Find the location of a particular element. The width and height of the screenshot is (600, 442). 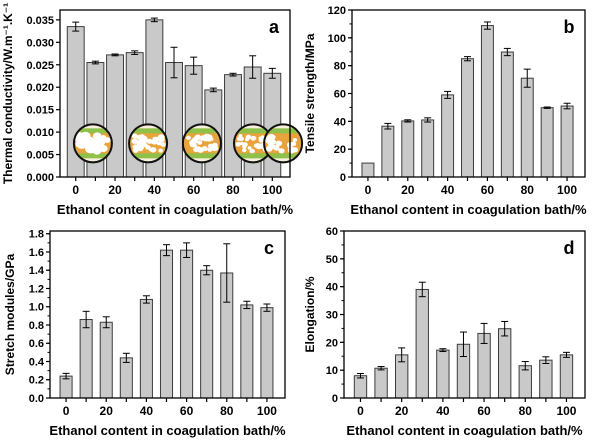

y-tick-label: 1.8 is located at coordinates (36, 235).